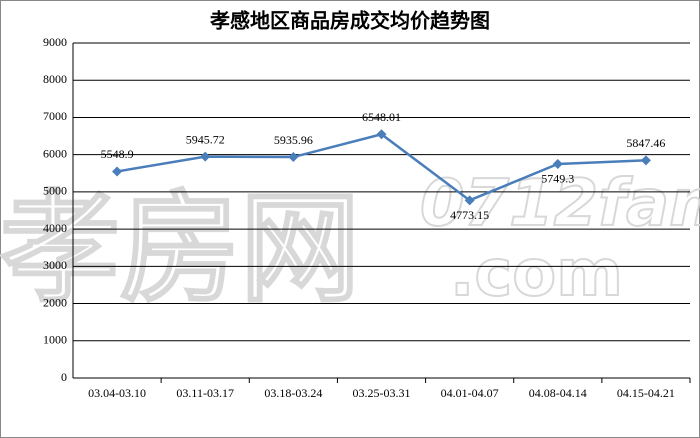 The height and width of the screenshot is (438, 700). I want to click on x-tick-label: 03.04-03.10, so click(117, 393).